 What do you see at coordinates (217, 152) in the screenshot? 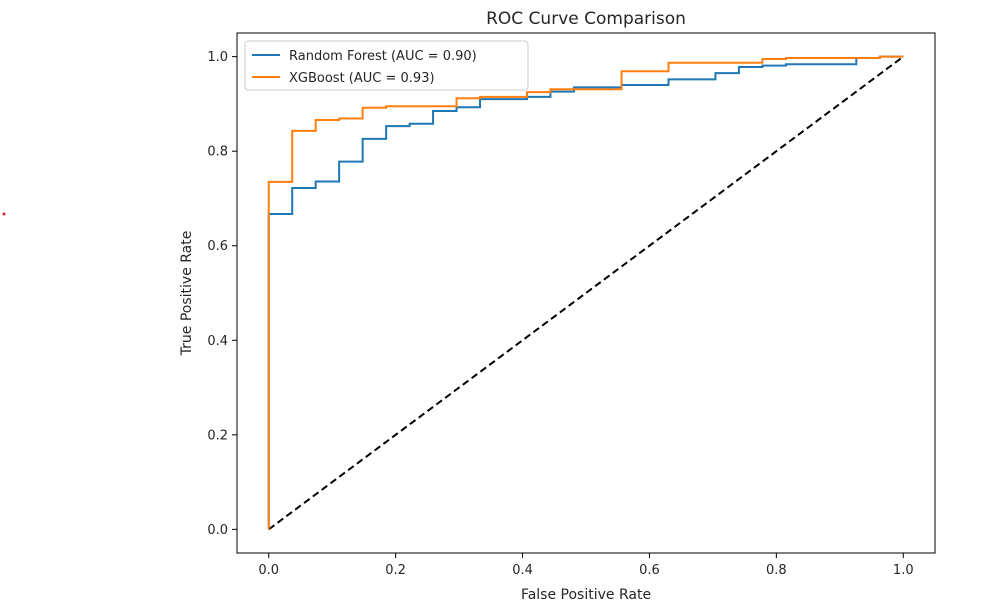
I see `y-tick-label: 0.8` at bounding box center [217, 152].